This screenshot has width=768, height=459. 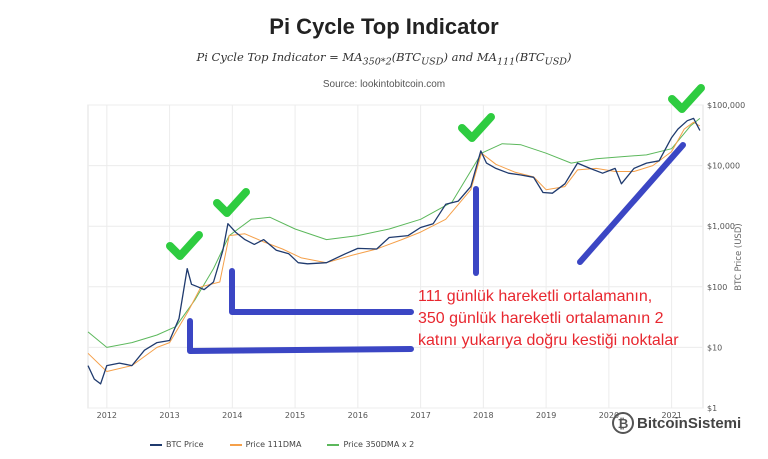 I want to click on annotation-line: 111 günlük hareketli ortalamanın,, so click(x=535, y=296).